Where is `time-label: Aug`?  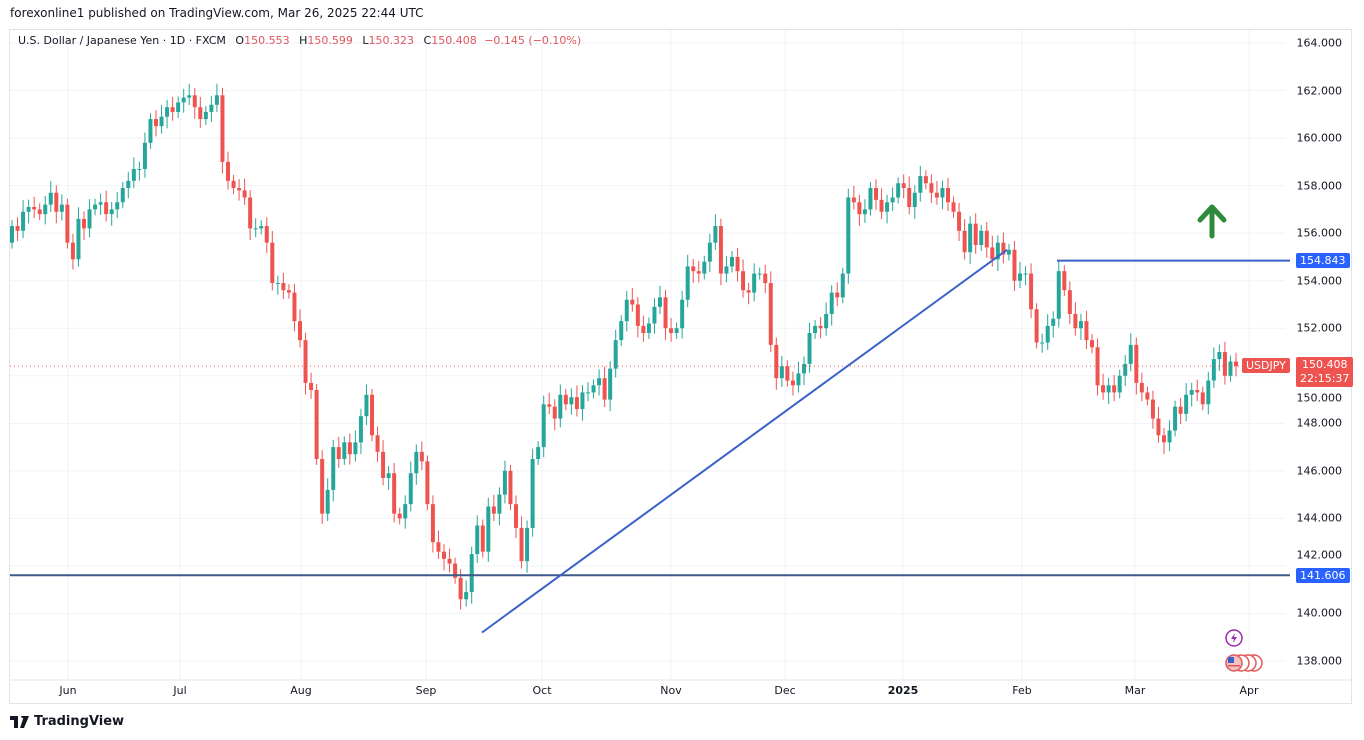
time-label: Aug is located at coordinates (301, 690).